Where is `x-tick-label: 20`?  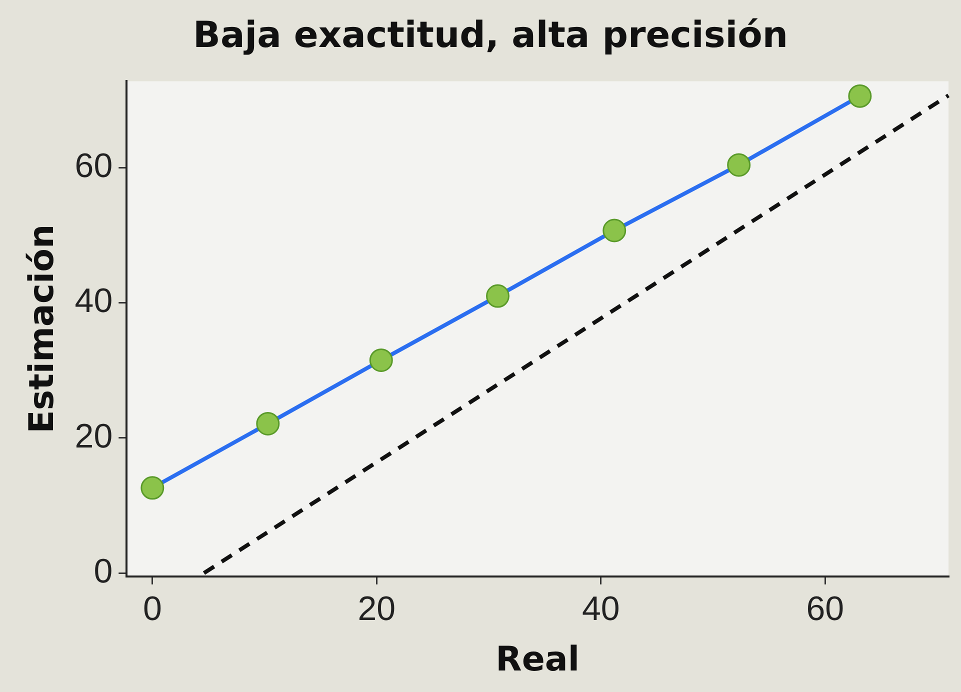 x-tick-label: 20 is located at coordinates (377, 609).